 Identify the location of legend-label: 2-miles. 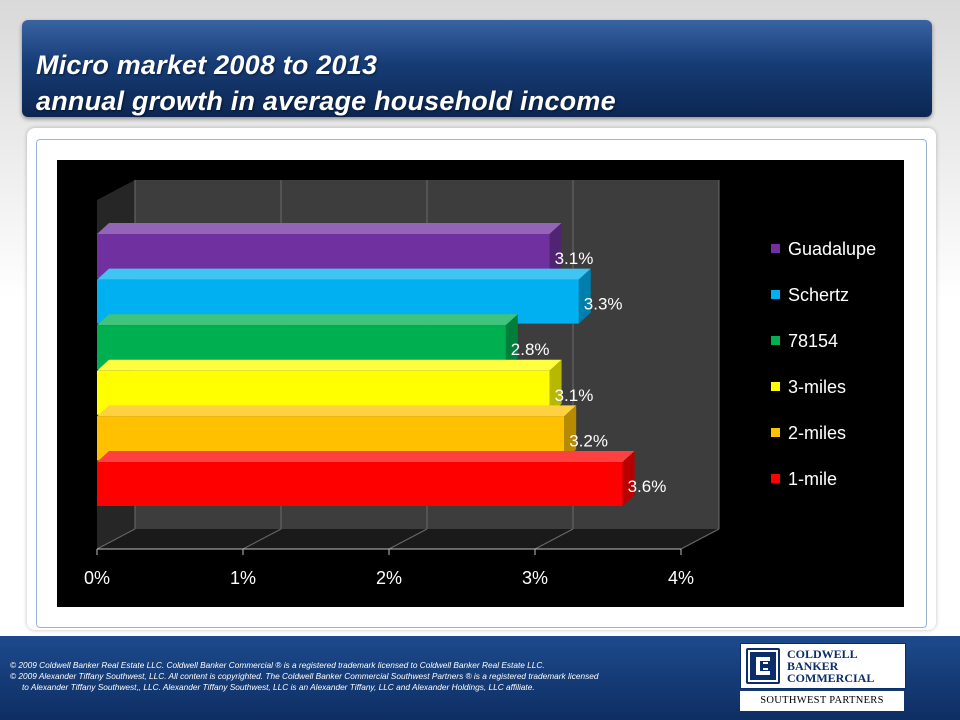
(817, 433).